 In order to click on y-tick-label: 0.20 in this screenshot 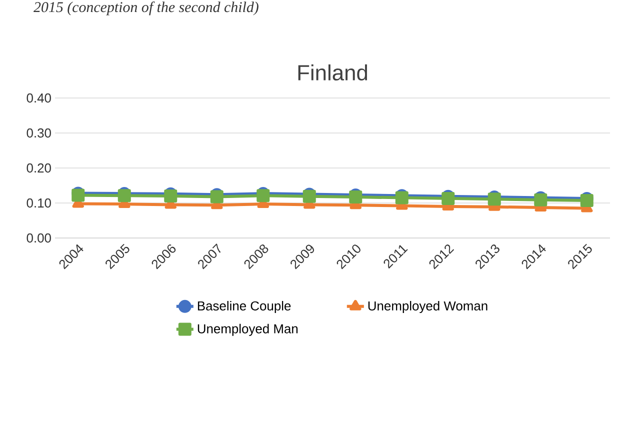, I will do `click(38, 168)`.